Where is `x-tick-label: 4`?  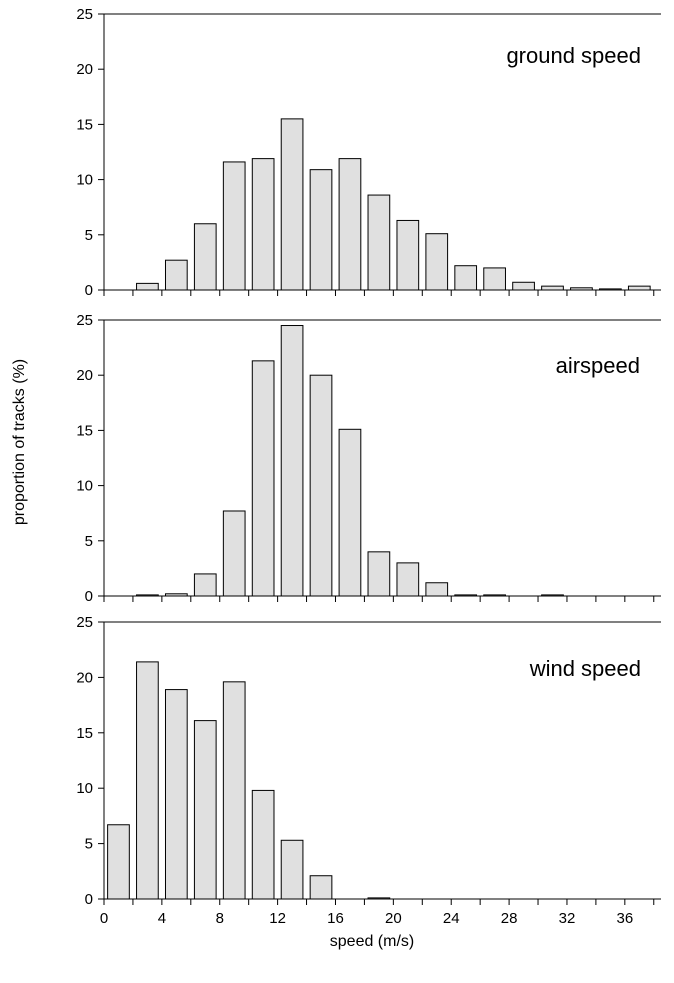 x-tick-label: 4 is located at coordinates (162, 918).